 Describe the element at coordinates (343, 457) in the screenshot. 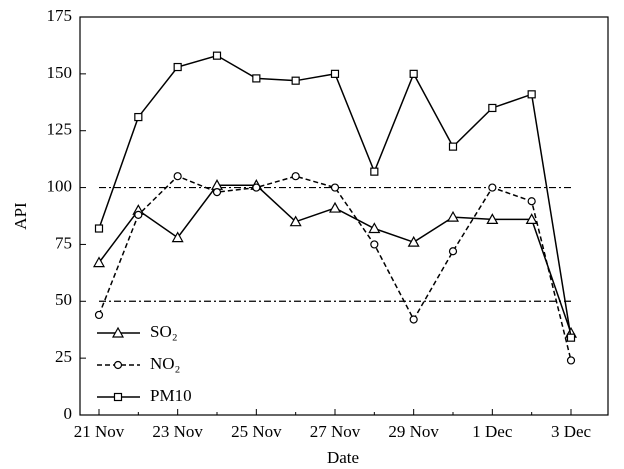

I see `x-axis-label: Date` at that location.